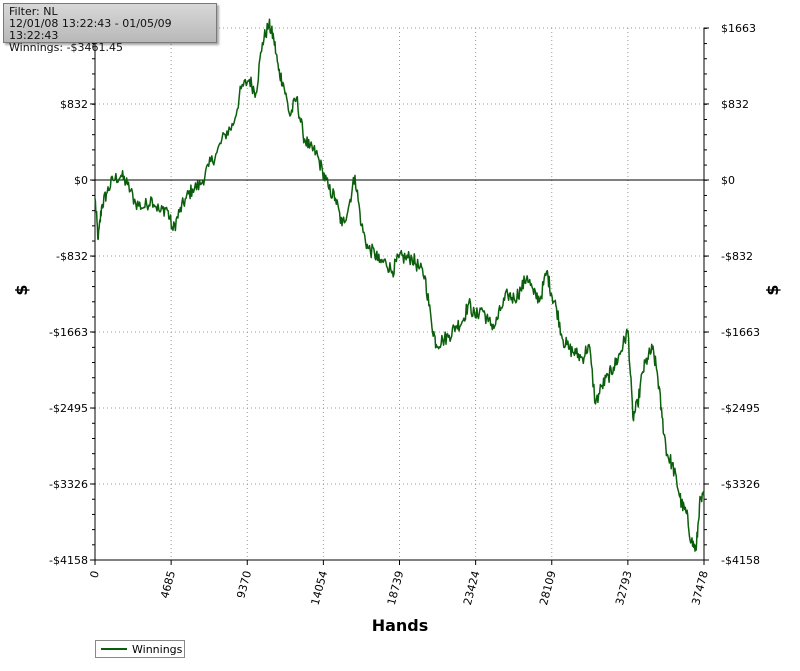  What do you see at coordinates (740, 560) in the screenshot?
I see `y-tick-label-right: -$4158` at bounding box center [740, 560].